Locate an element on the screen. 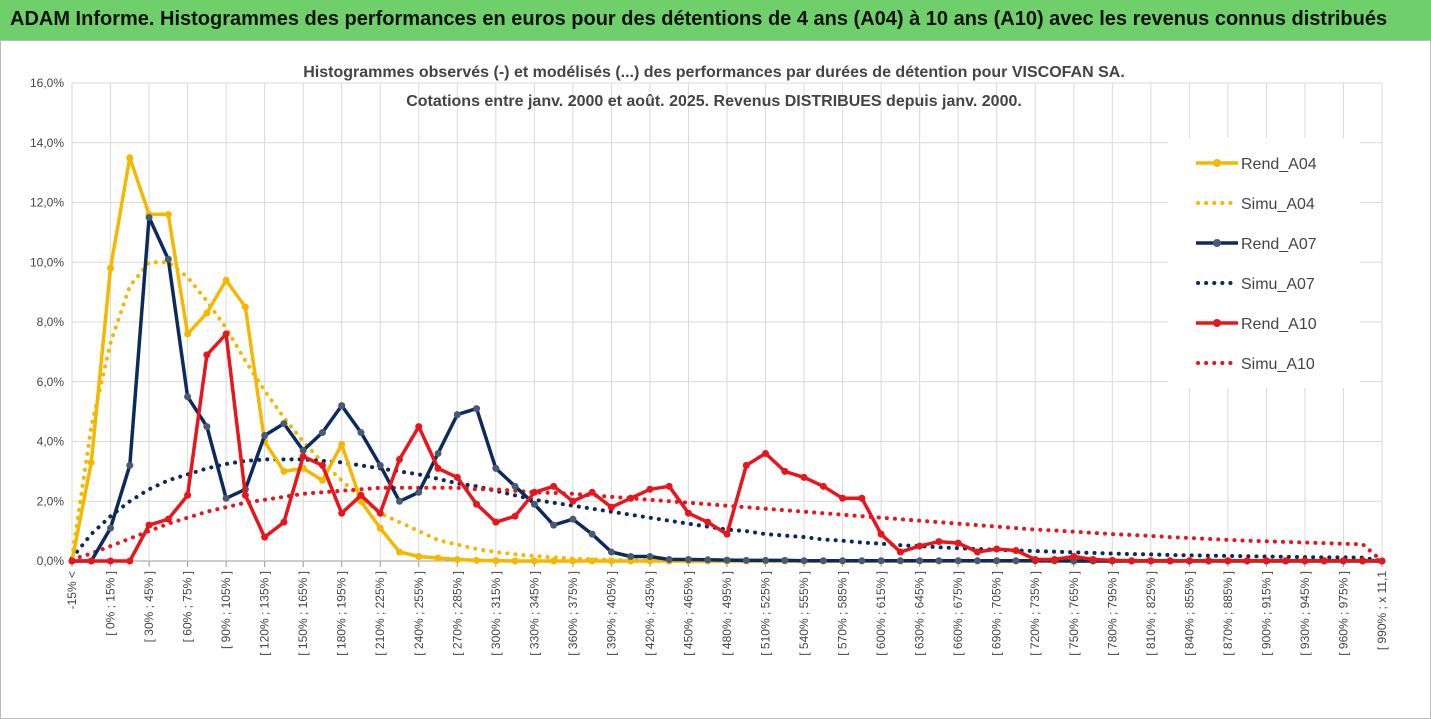 The height and width of the screenshot is (719, 1431). legend-label: Simu_A07 is located at coordinates (1278, 284).